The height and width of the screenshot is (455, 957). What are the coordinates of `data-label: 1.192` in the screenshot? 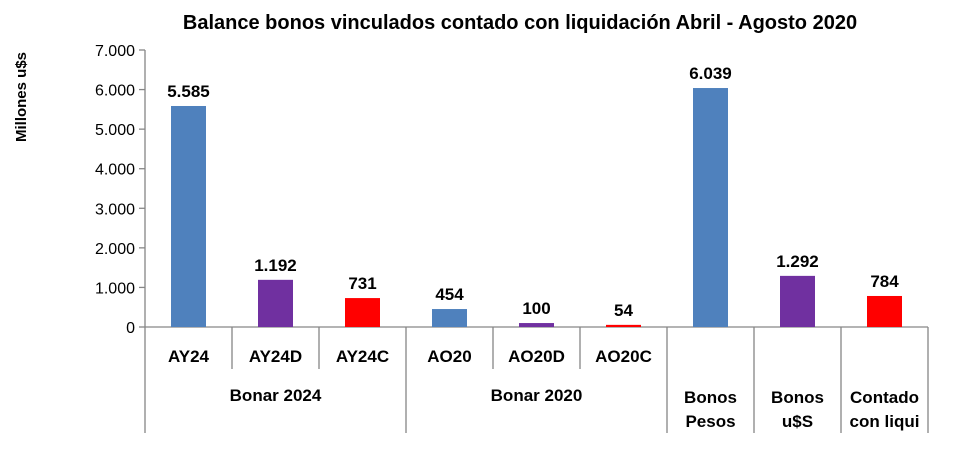 It's located at (275, 265).